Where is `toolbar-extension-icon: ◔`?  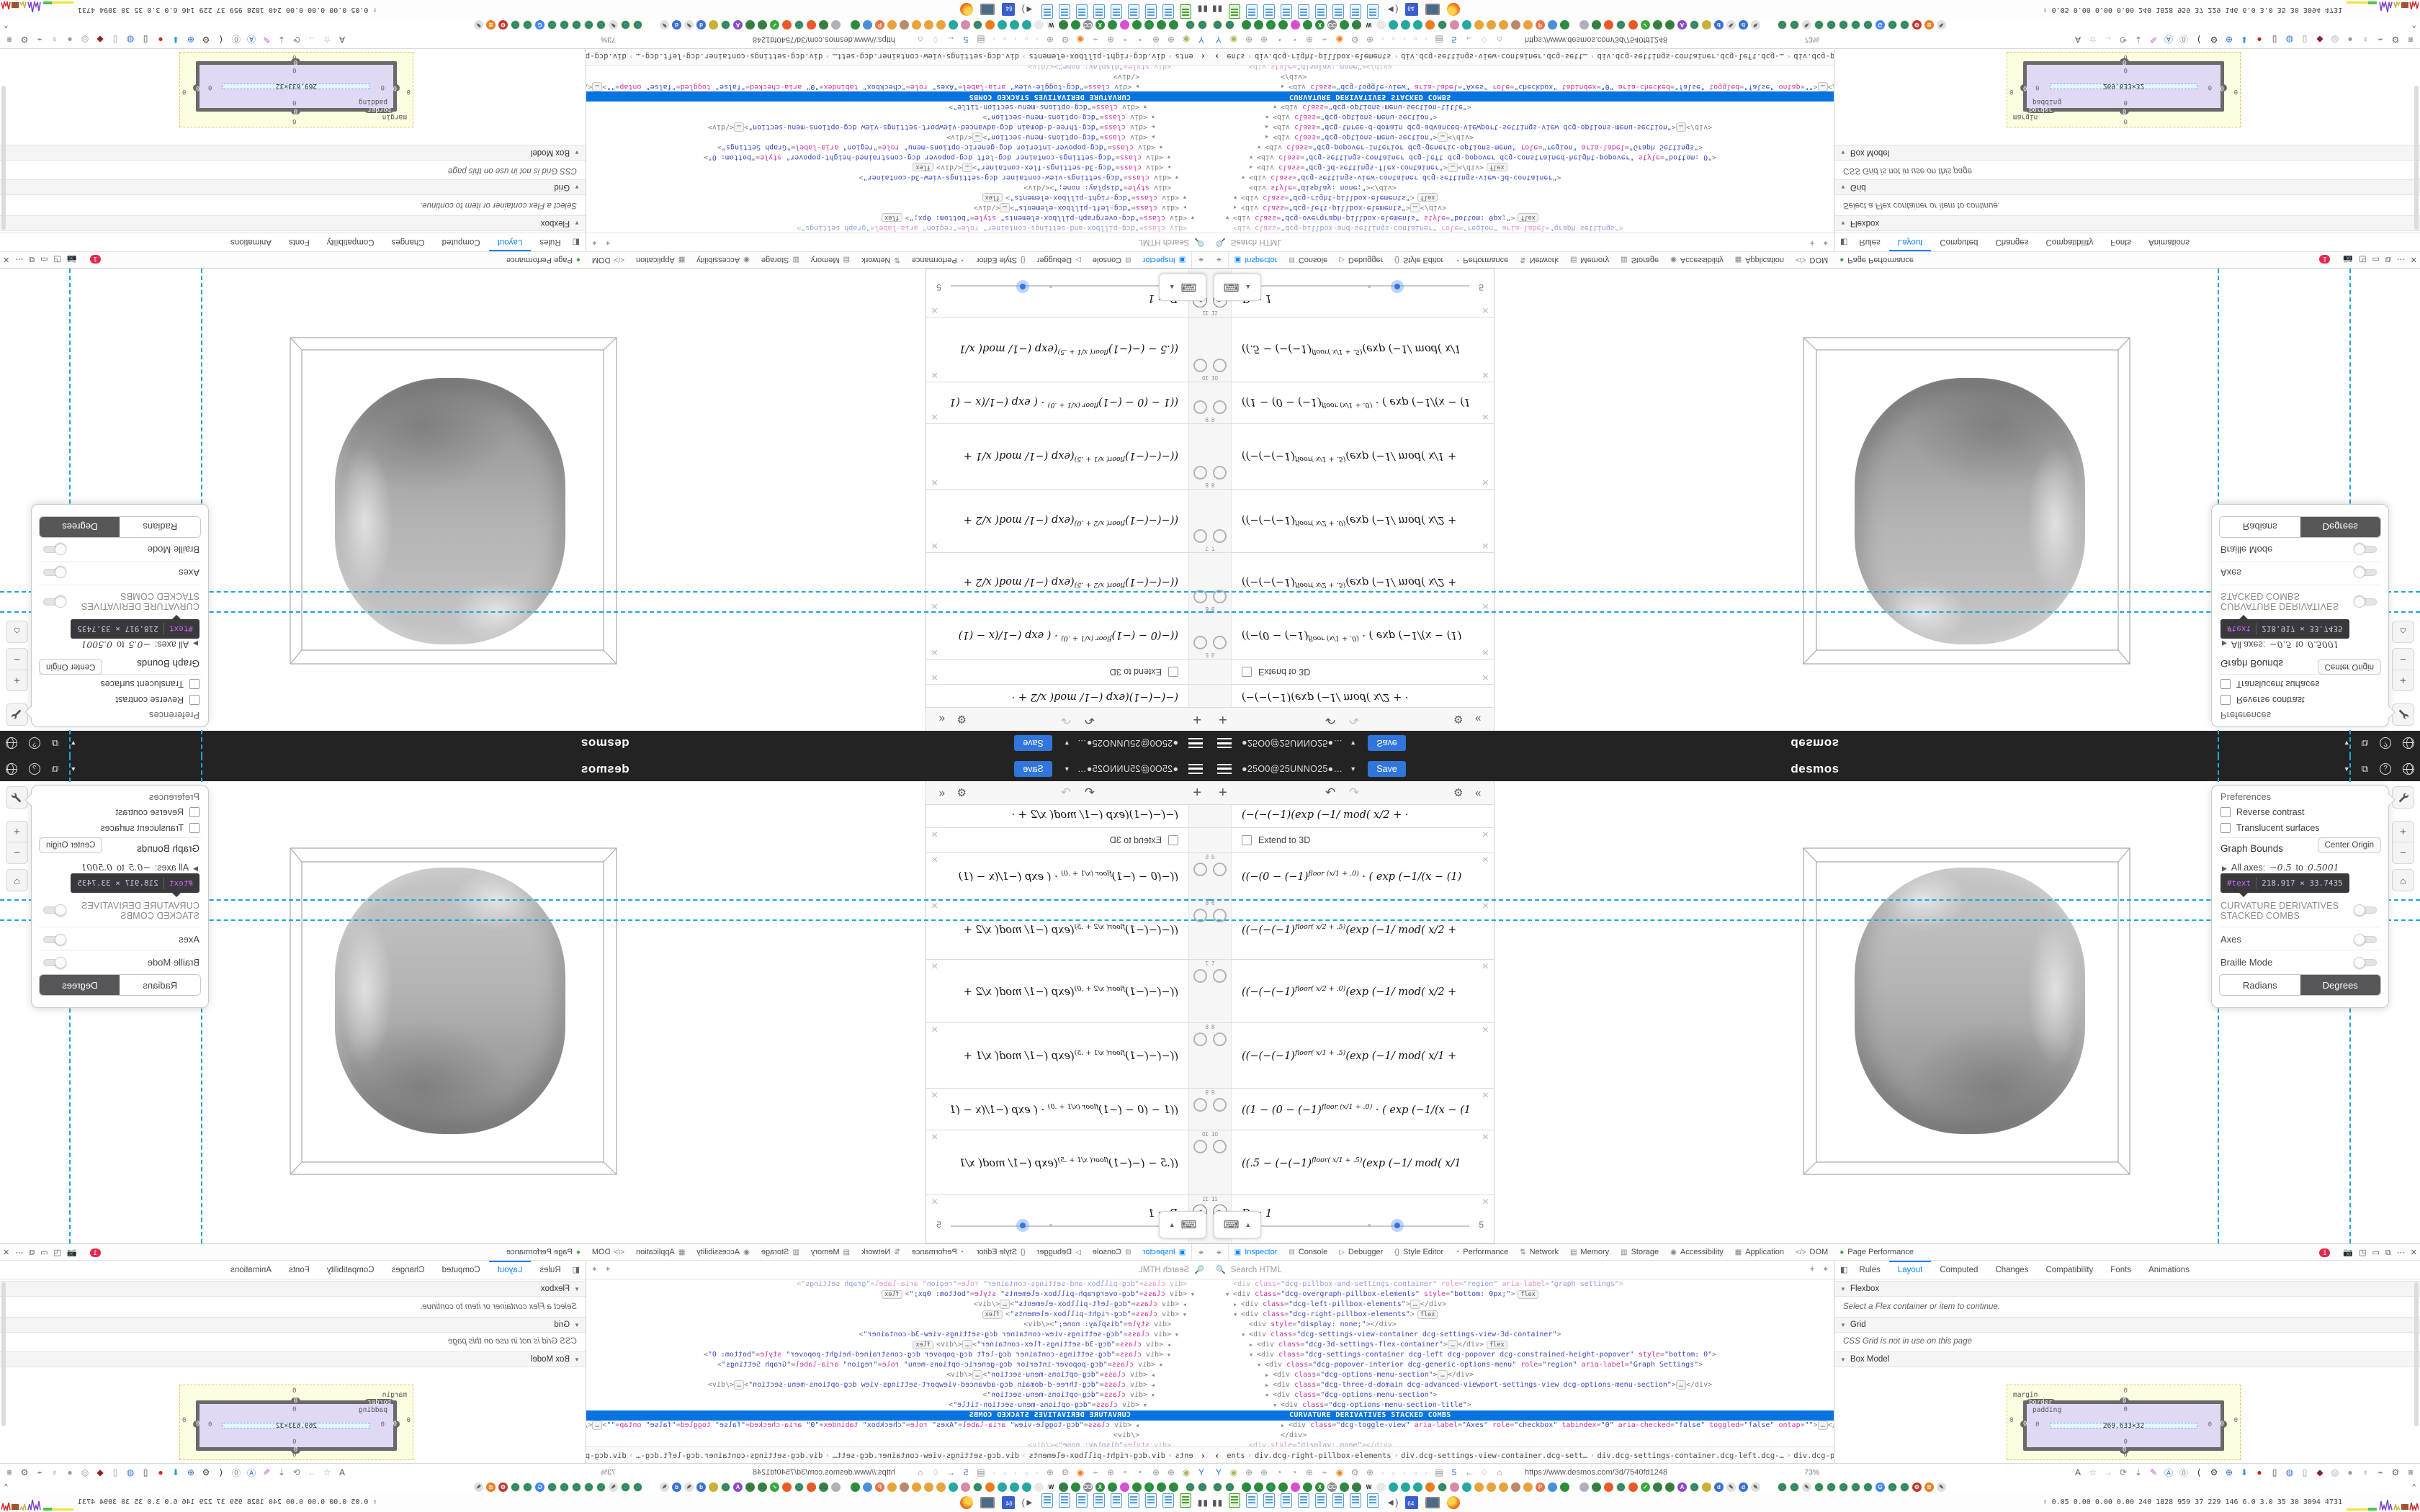
toolbar-extension-icon: ◔ is located at coordinates (1294, 1472).